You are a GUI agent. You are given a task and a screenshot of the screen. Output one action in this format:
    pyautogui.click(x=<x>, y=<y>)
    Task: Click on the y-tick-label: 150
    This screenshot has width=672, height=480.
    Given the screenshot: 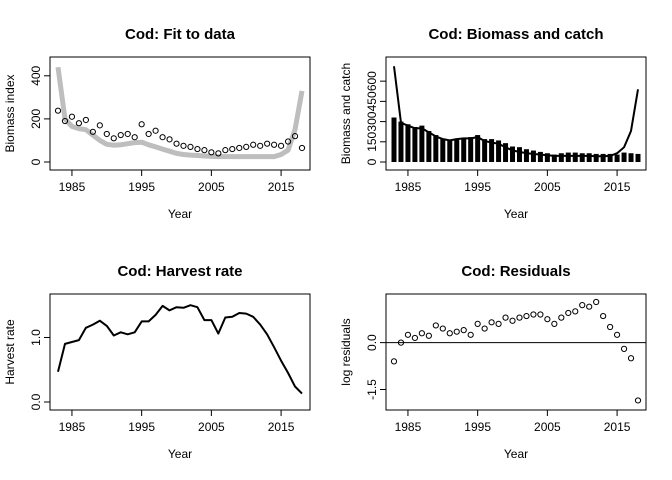 What is the action you would take?
    pyautogui.click(x=372, y=141)
    